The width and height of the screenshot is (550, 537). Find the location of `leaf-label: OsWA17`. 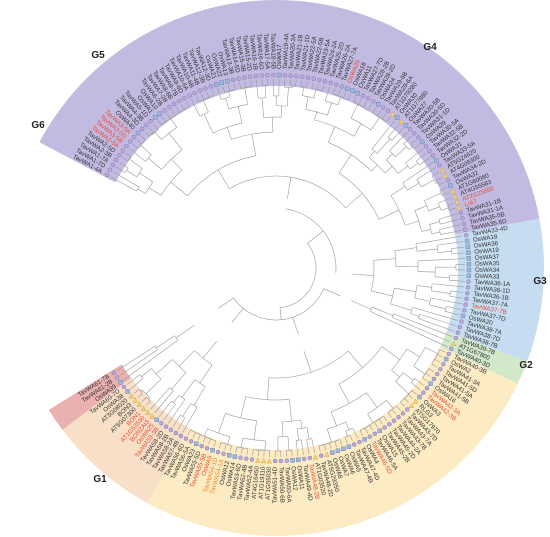

leaf-label: OsWA17 is located at coordinates (279, 56).